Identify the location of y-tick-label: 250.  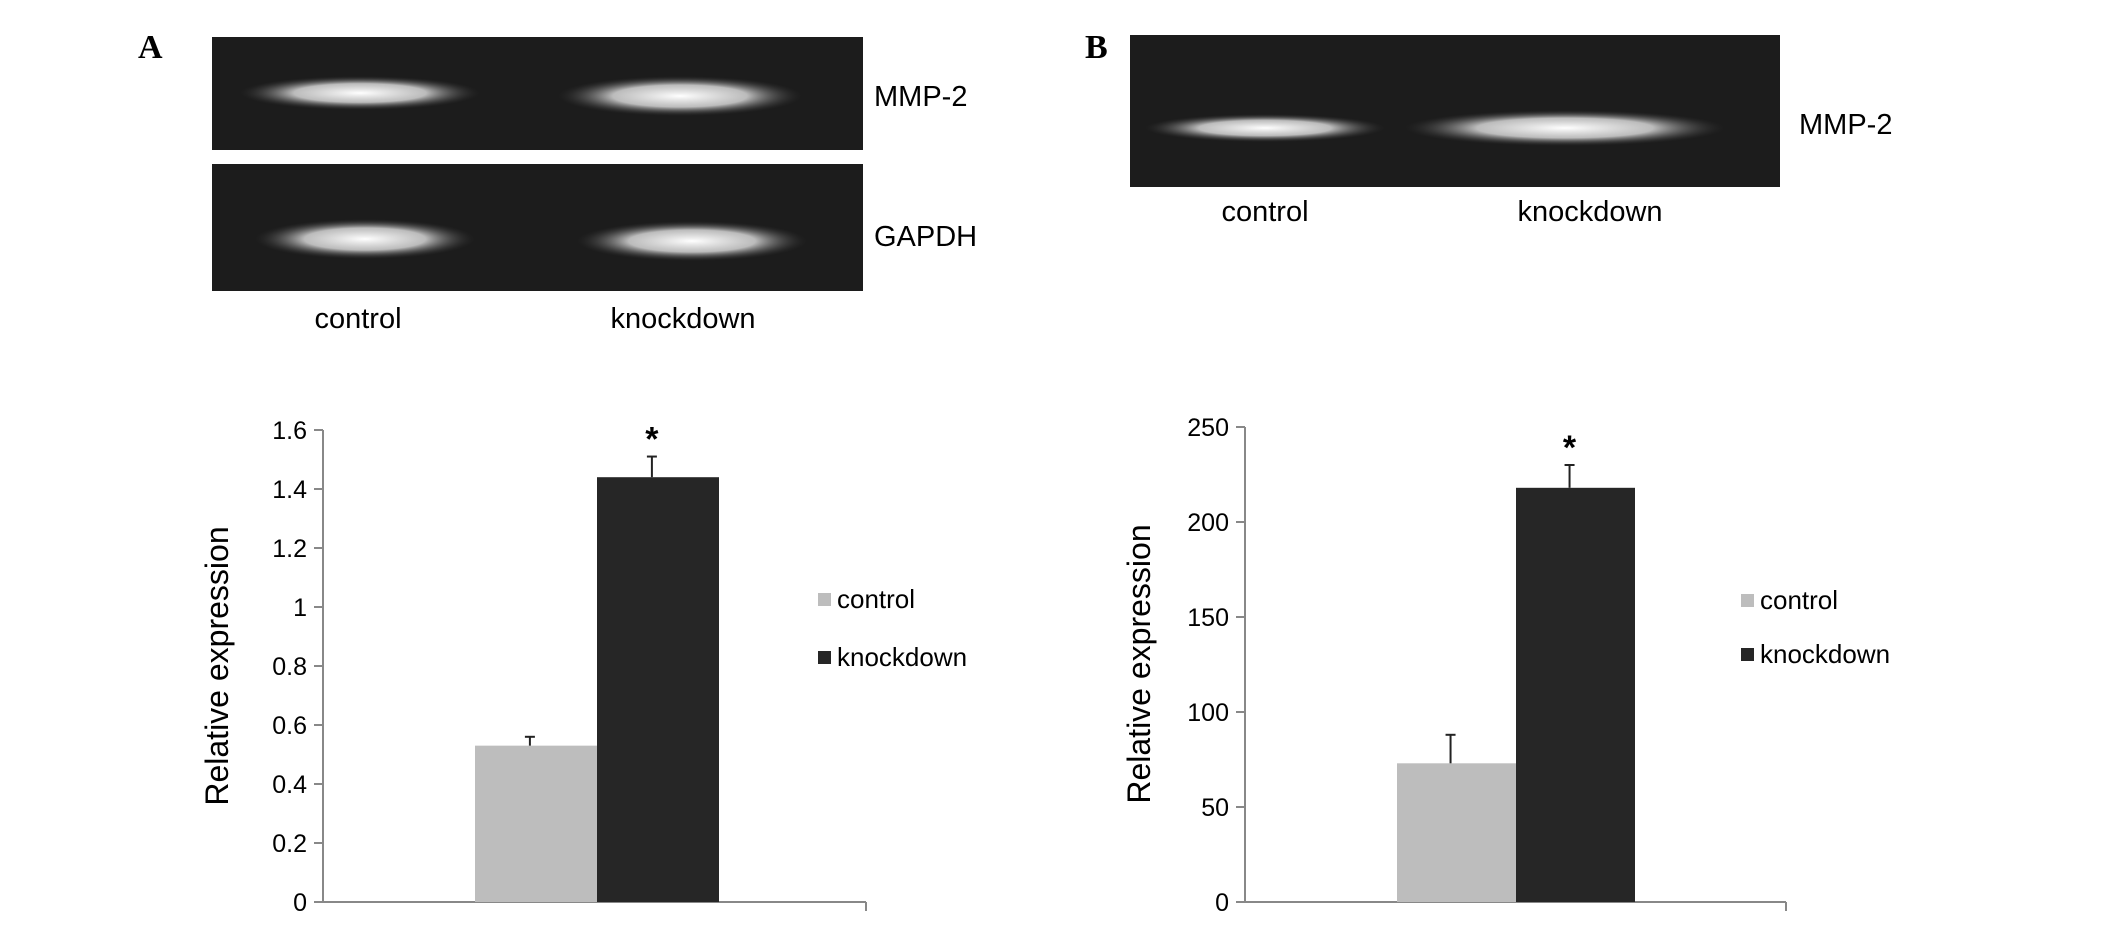
(1208, 428).